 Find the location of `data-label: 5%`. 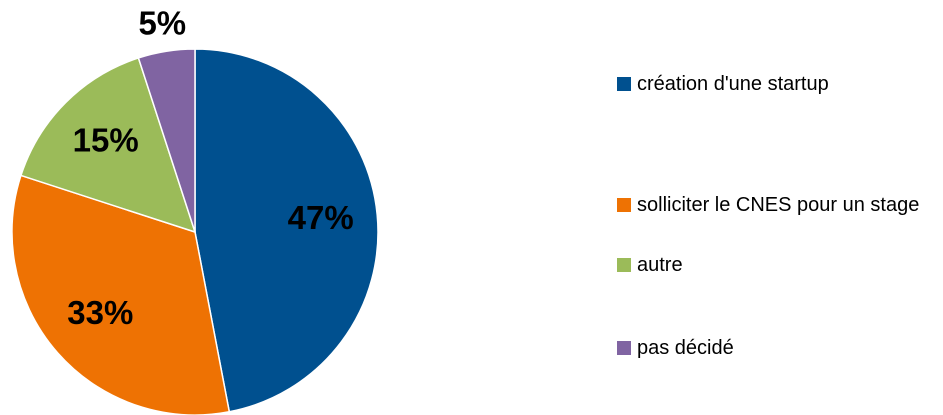

data-label: 5% is located at coordinates (162, 22).